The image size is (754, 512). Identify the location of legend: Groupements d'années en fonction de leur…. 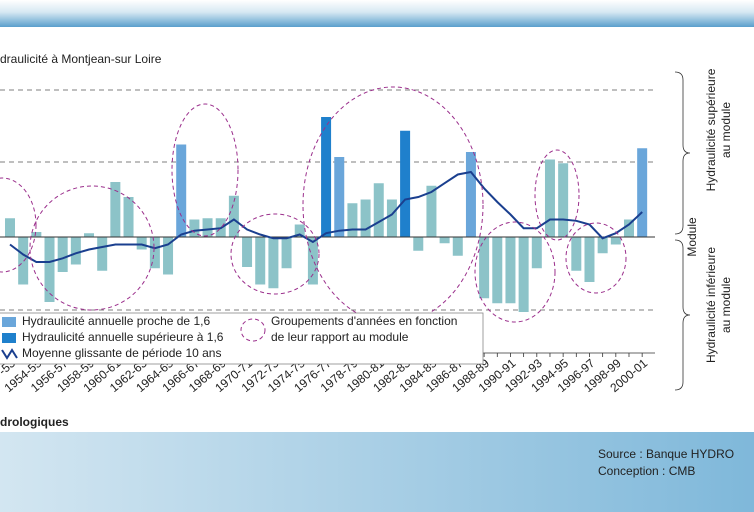
(242, 338).